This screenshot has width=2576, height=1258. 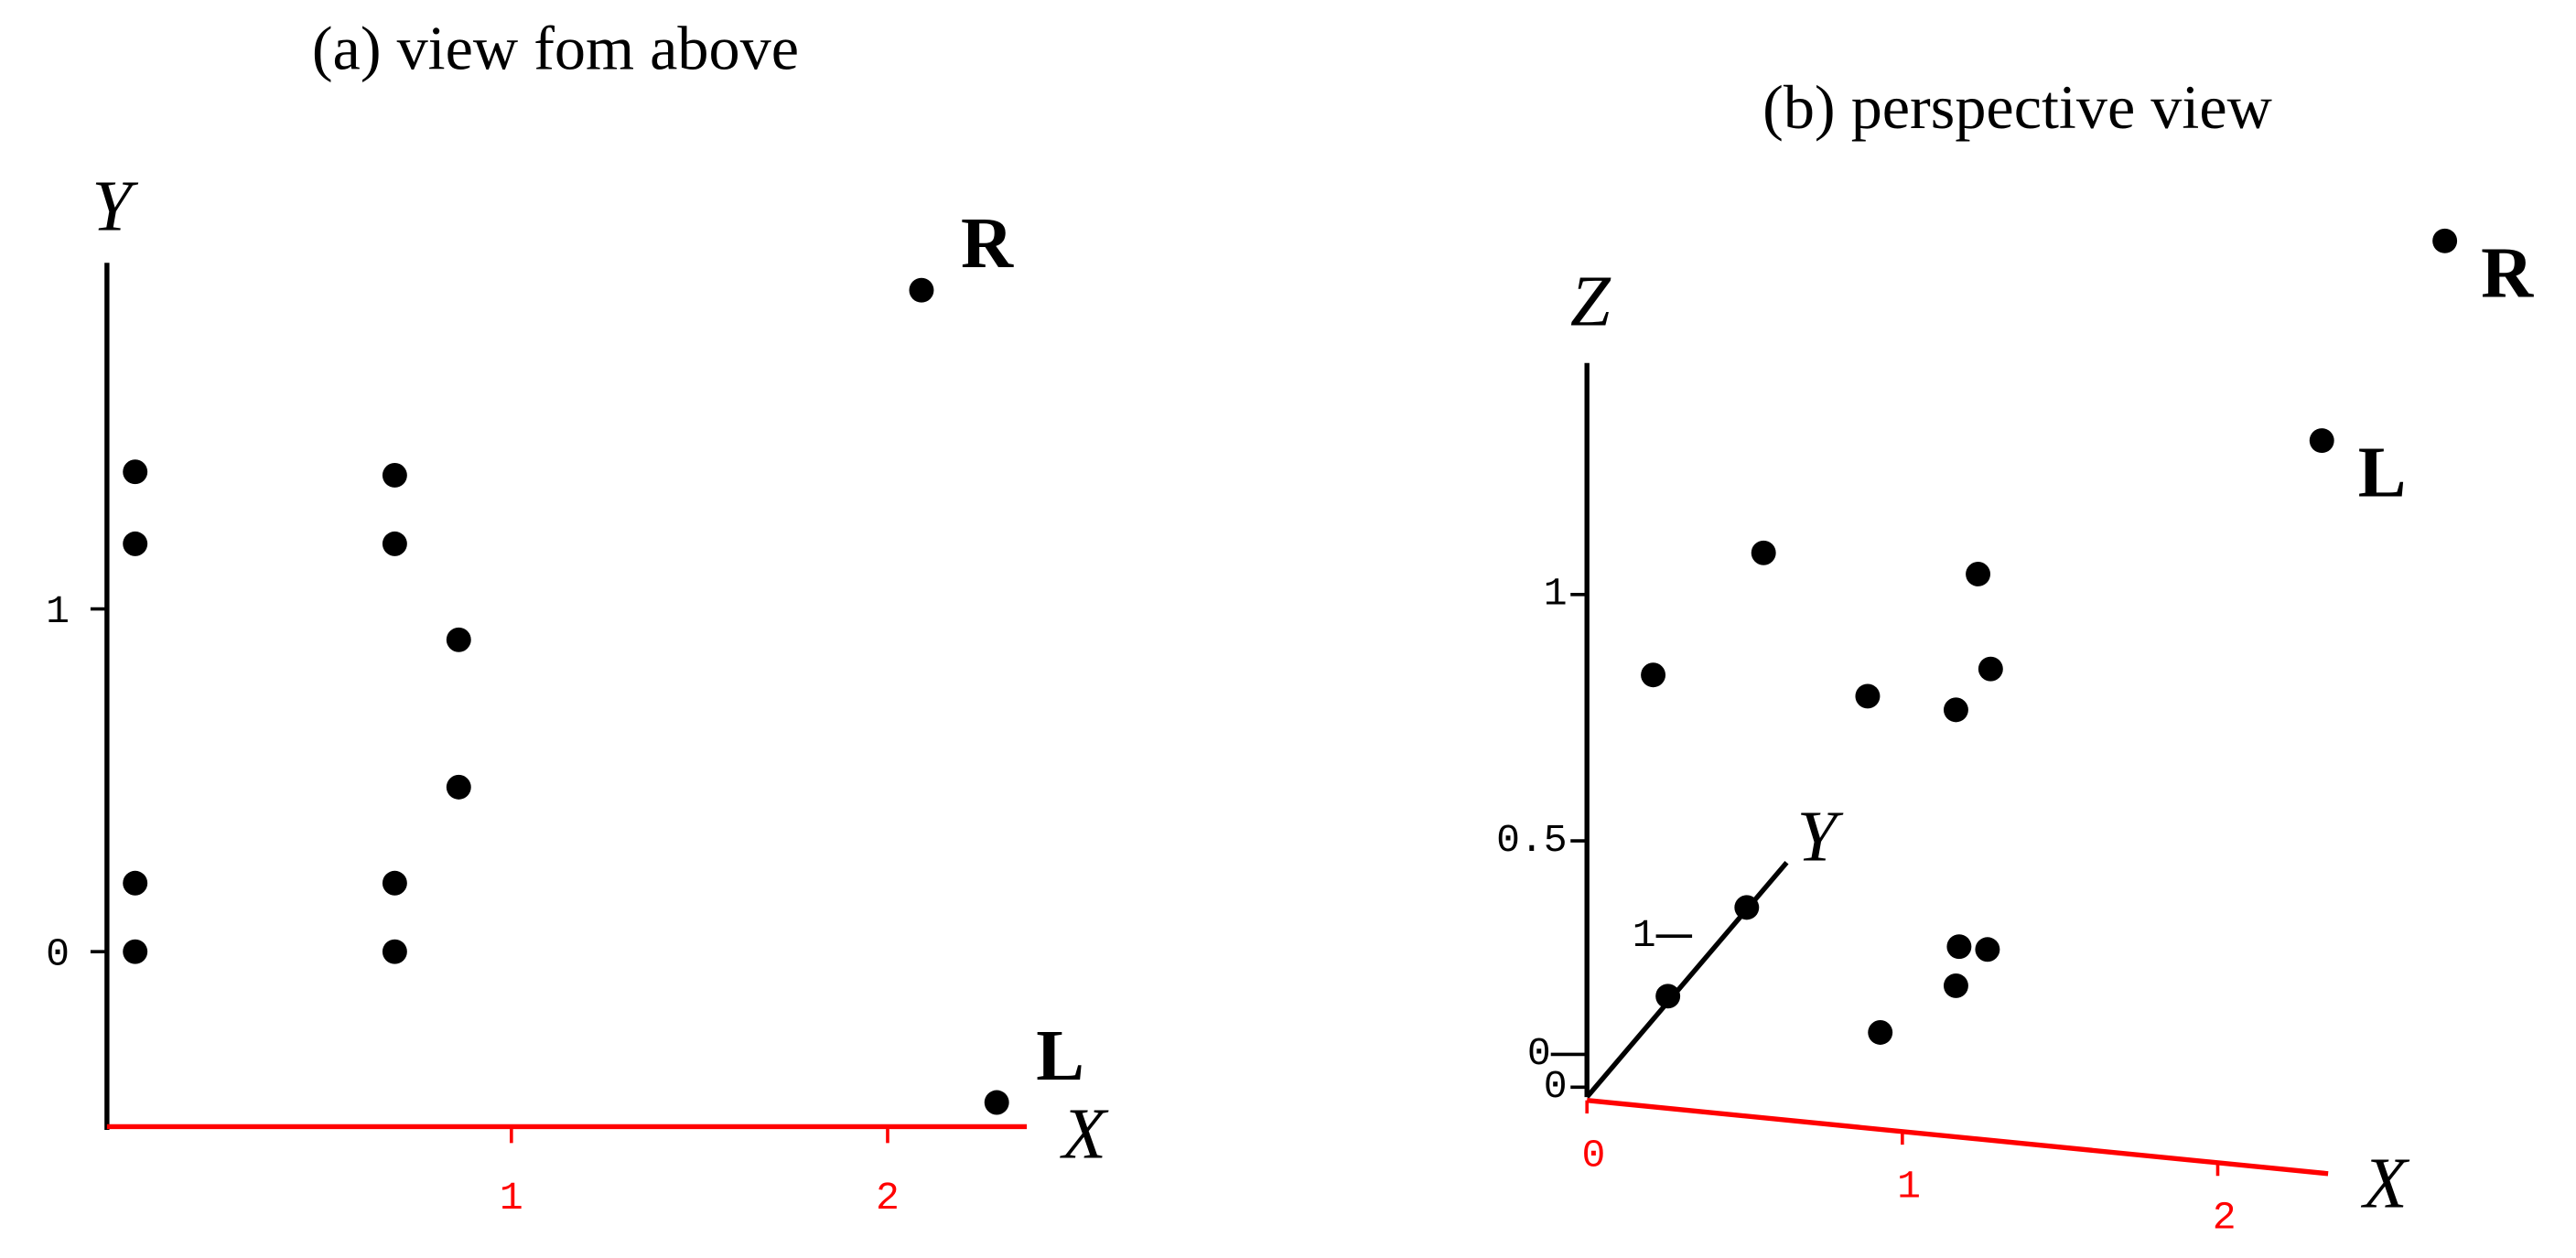 I want to click on panel-title: (b) perspective view, so click(x=2017, y=107).